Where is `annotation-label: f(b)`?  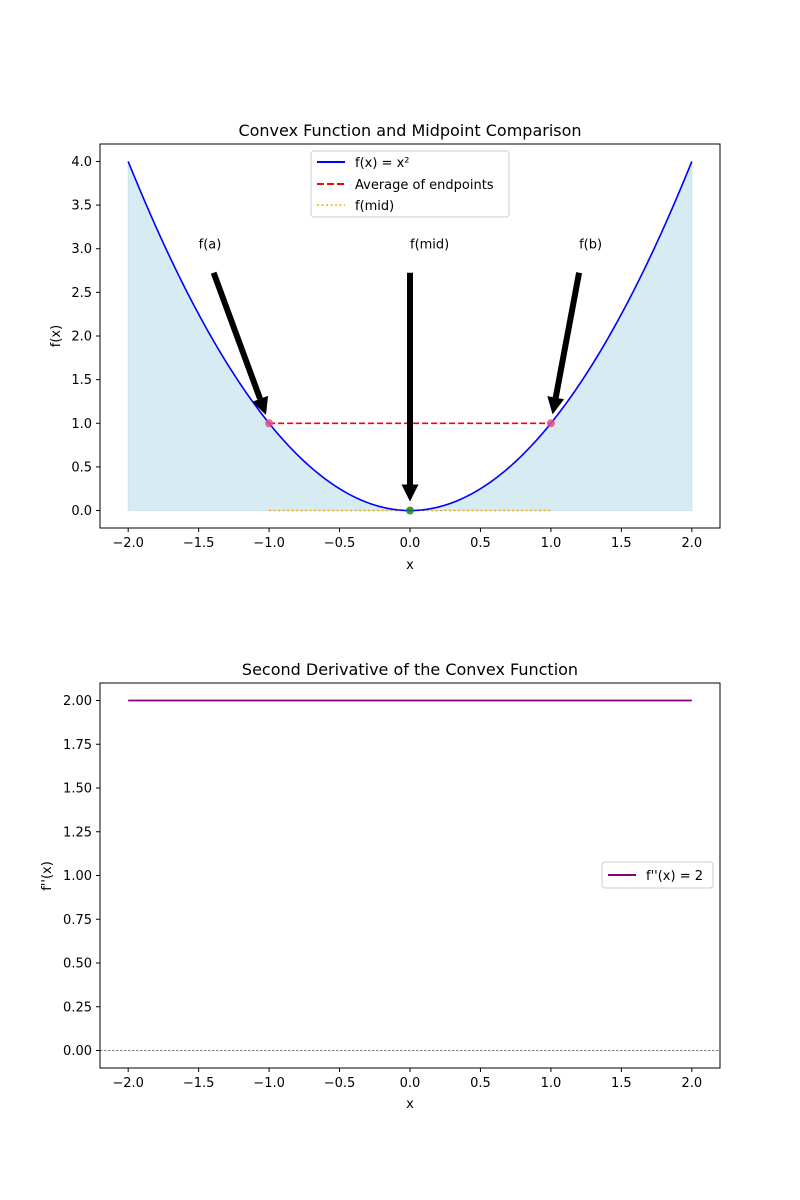
annotation-label: f(b) is located at coordinates (590, 245).